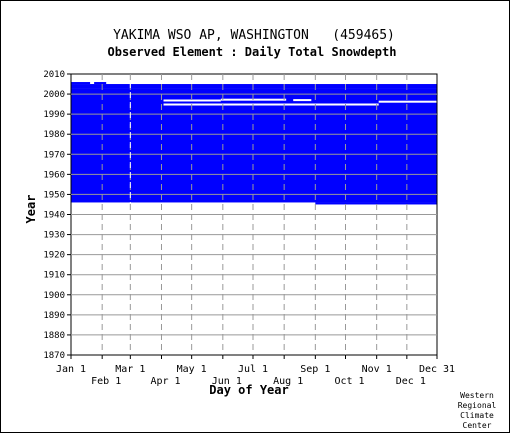  Describe the element at coordinates (477, 415) in the screenshot. I see `credit-line: Climate` at that location.